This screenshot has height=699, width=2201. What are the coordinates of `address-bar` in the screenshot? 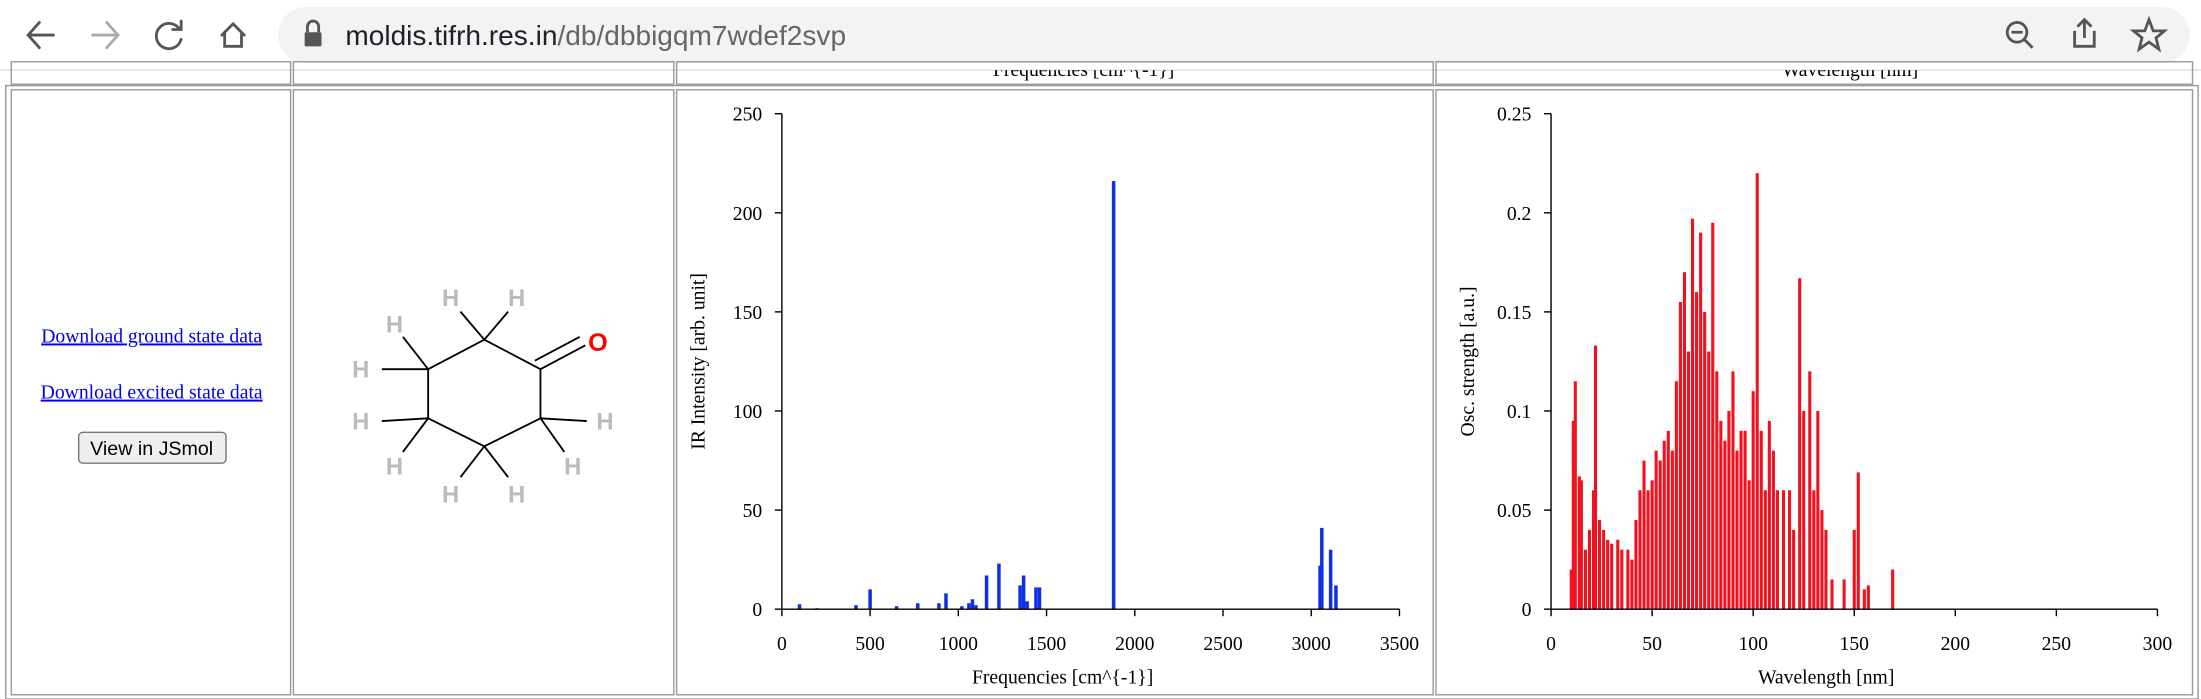 It's located at (1233, 35).